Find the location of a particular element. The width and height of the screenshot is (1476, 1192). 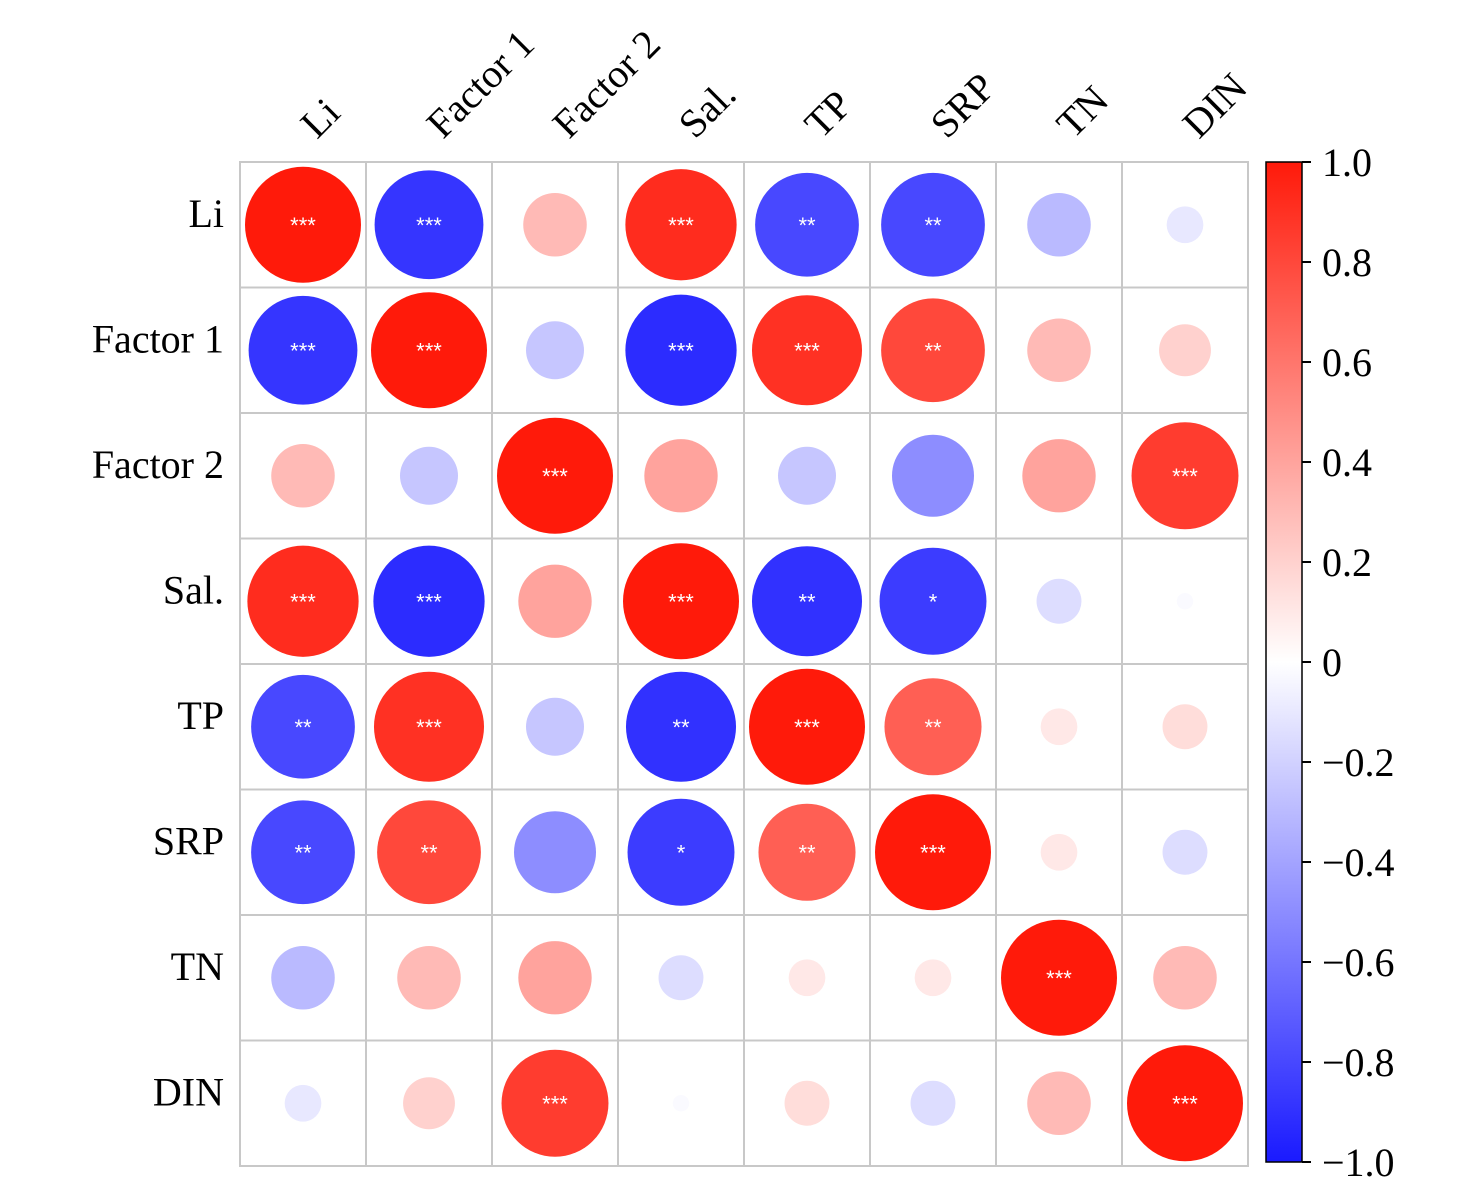

x-axis-label: TP is located at coordinates (828, 114).